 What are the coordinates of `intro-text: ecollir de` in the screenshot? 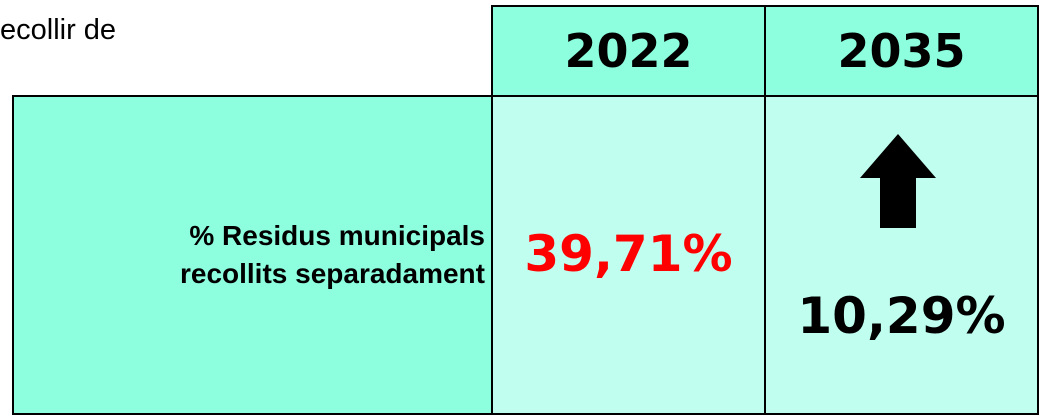 It's located at (58, 30).